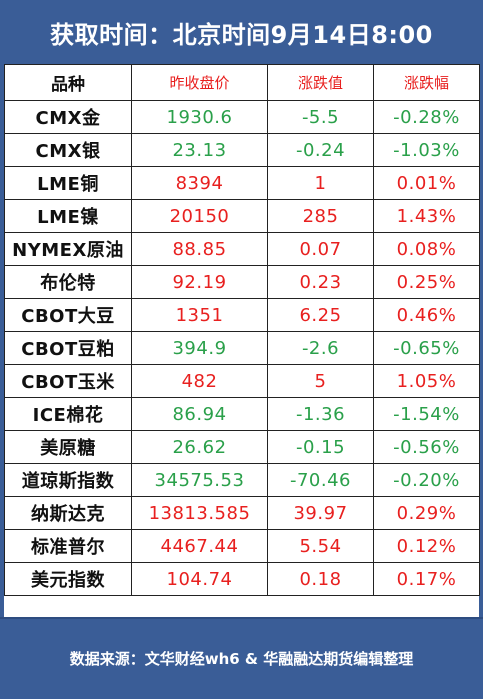 The width and height of the screenshot is (483, 699). I want to click on prev-close-cell: 86.94, so click(199, 414).